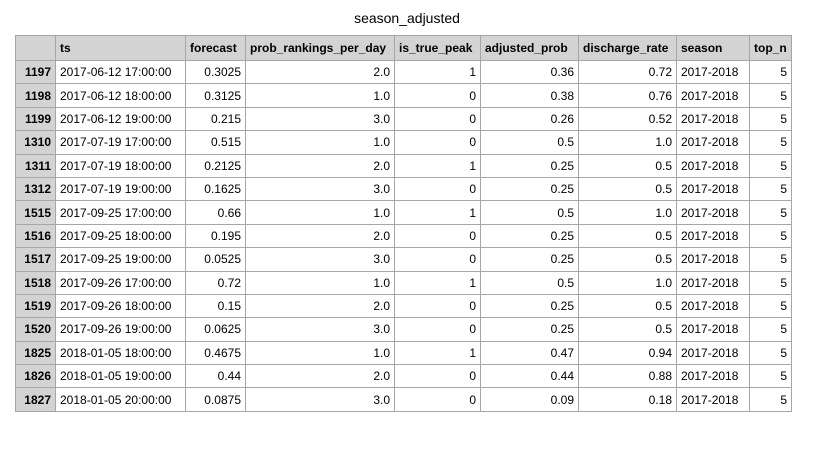  I want to click on table-cell: 2017-07-19 18:00:00, so click(120, 165).